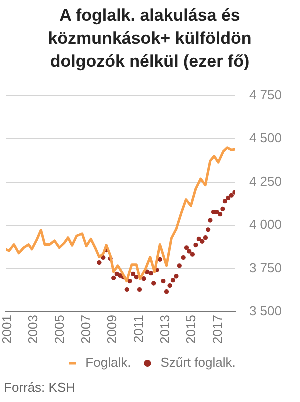 This screenshot has height=402, width=300. Describe the element at coordinates (191, 329) in the screenshot. I see `x-tick-label: 2015` at that location.